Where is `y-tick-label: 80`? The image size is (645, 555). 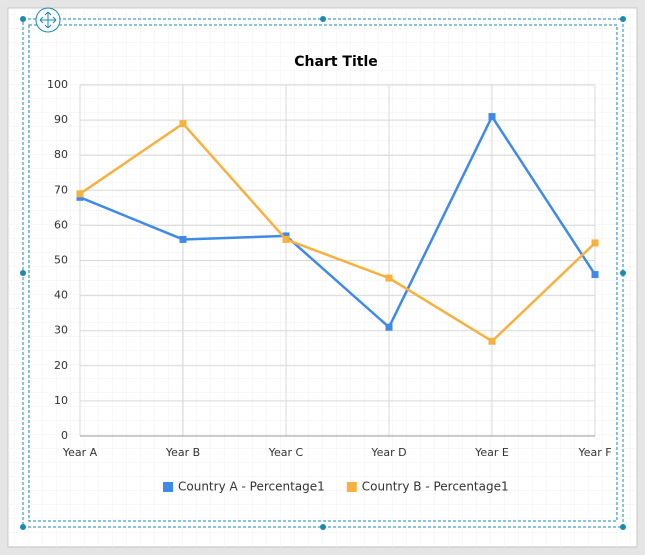 y-tick-label: 80 is located at coordinates (61, 154).